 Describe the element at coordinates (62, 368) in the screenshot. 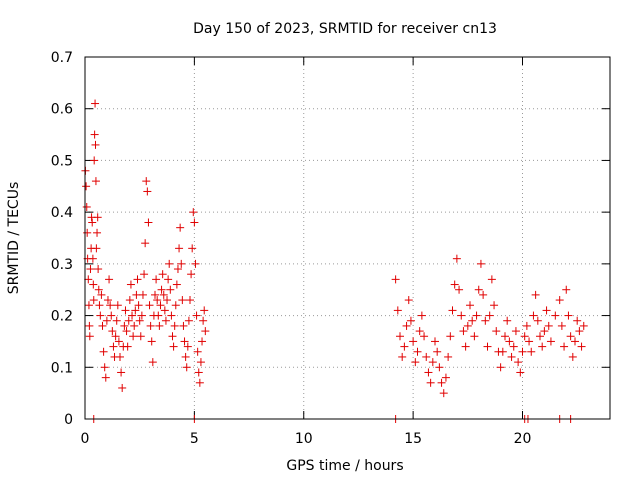

I see `y-tick-label-1: 0.1` at that location.